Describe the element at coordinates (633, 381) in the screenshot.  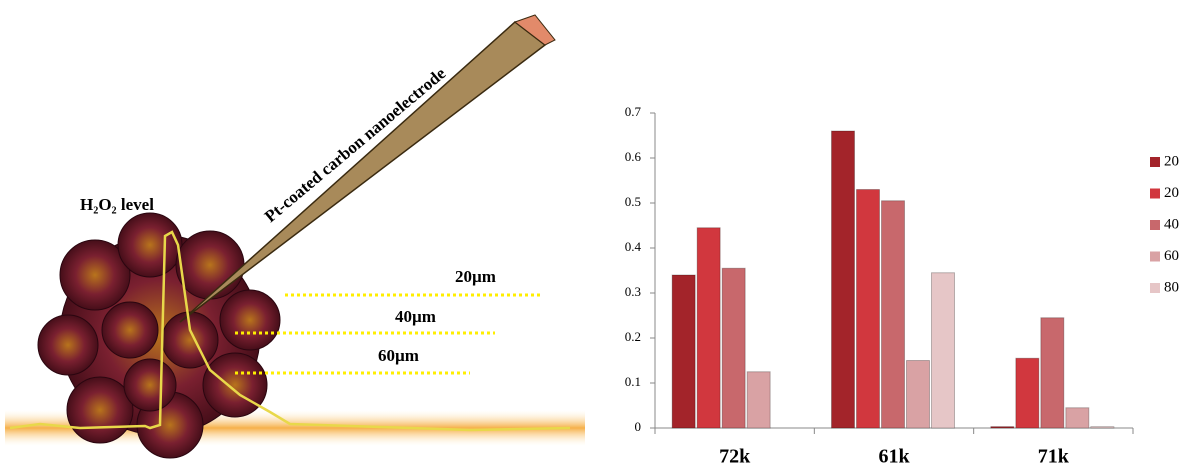
I see `y-tick-label: 0.1` at that location.